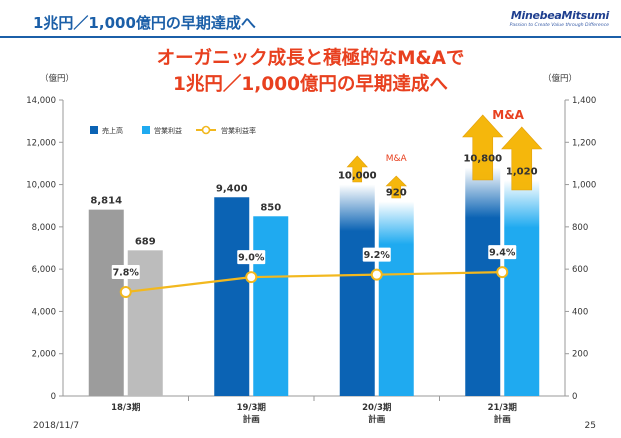 This screenshot has width=621, height=438. I want to click on legend-label-profit: 営業利益, so click(168, 130).